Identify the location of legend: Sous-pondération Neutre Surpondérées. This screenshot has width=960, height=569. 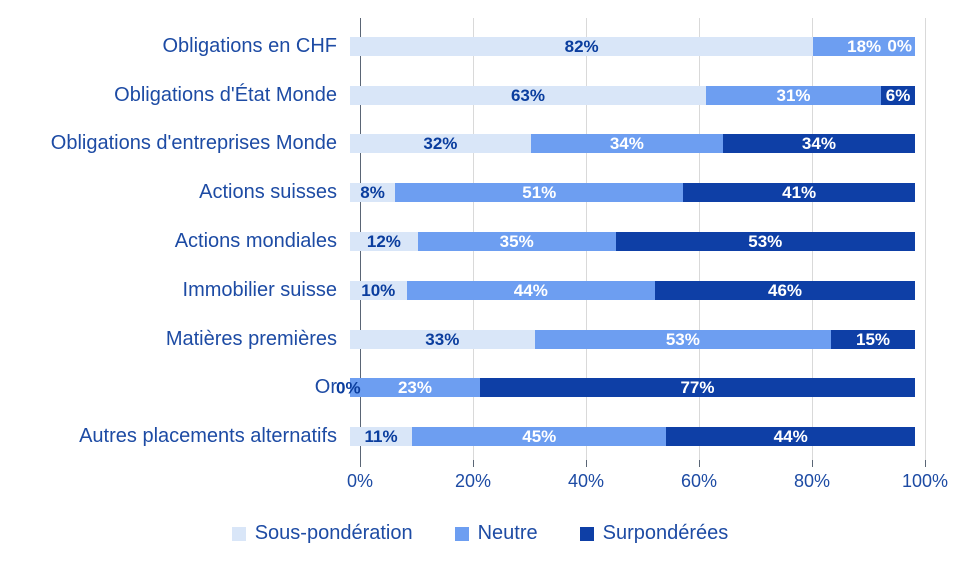
(480, 533).